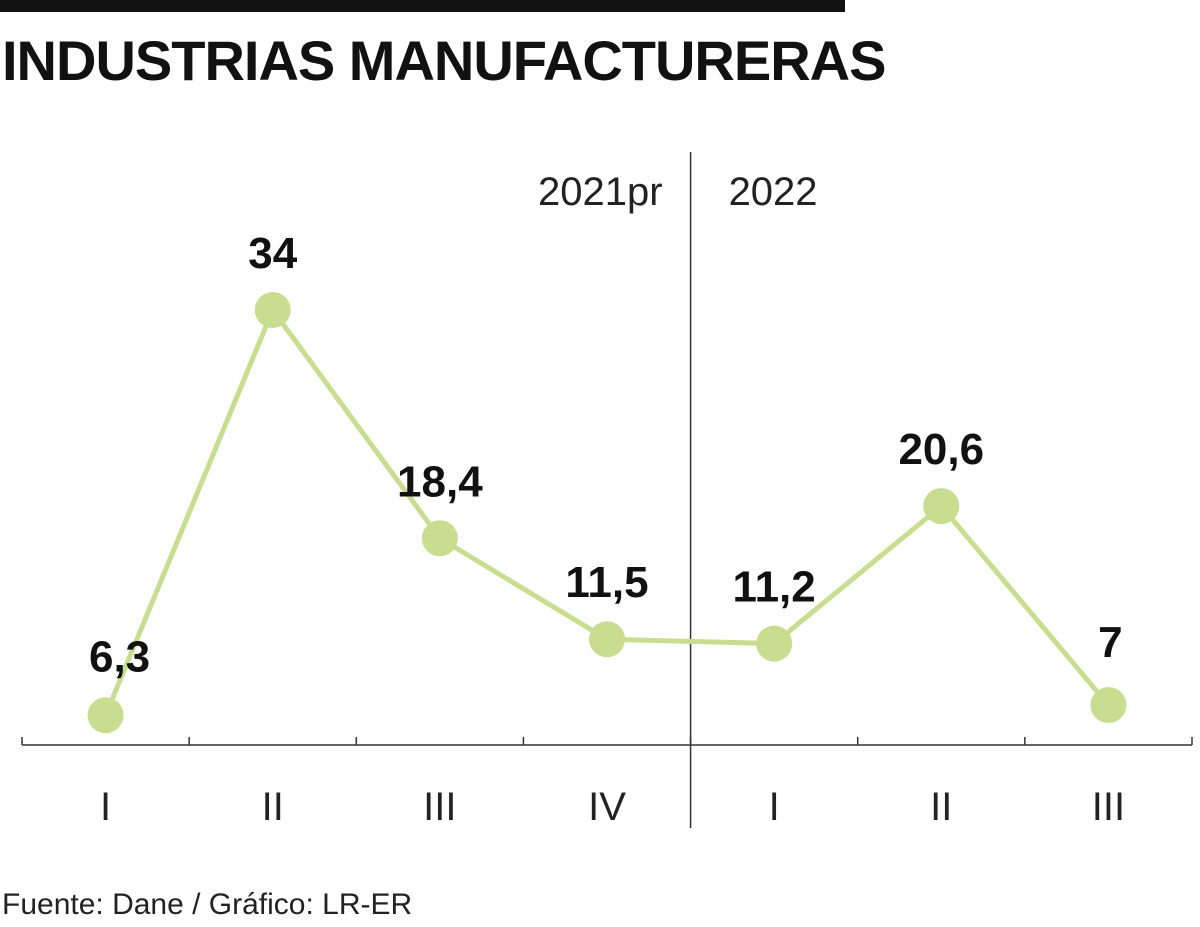  What do you see at coordinates (774, 587) in the screenshot?
I see `data-label: 11,2` at bounding box center [774, 587].